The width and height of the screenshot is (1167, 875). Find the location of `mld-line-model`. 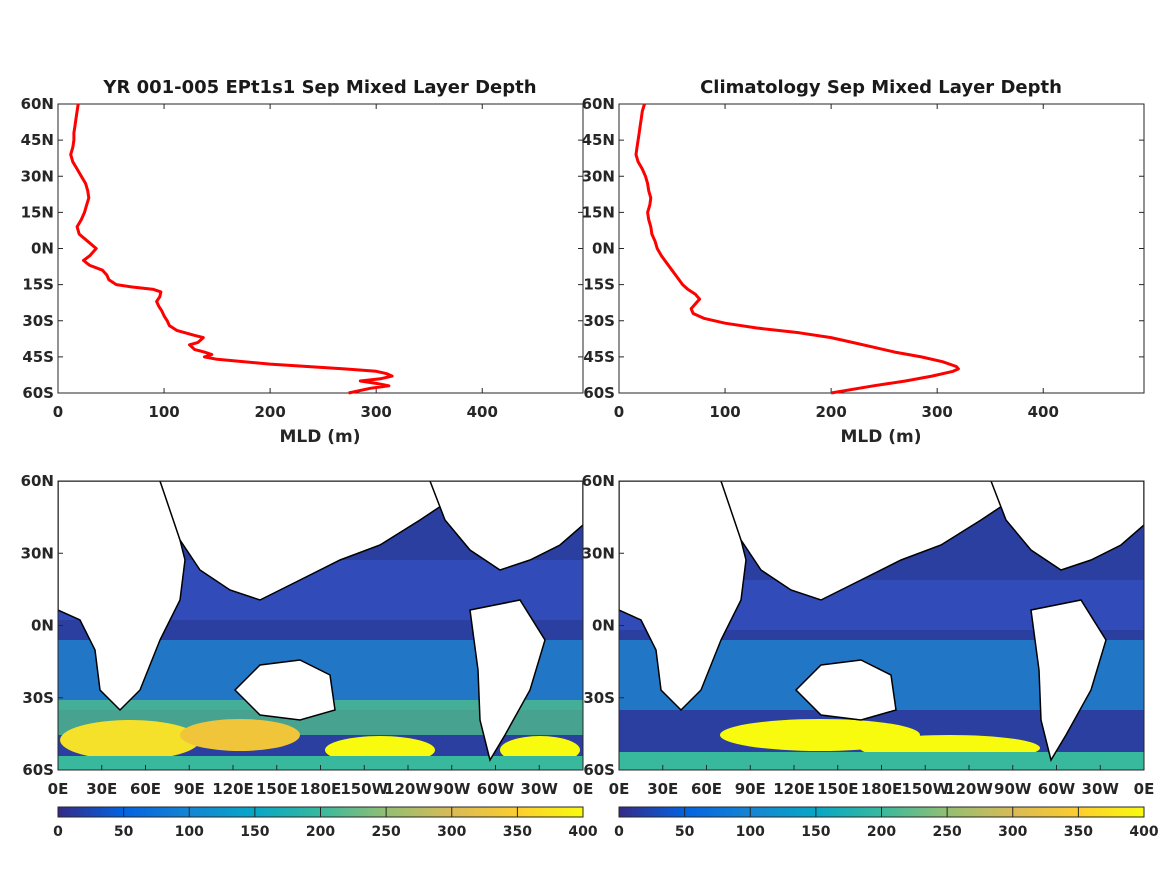

mld-line-model is located at coordinates (231, 249).